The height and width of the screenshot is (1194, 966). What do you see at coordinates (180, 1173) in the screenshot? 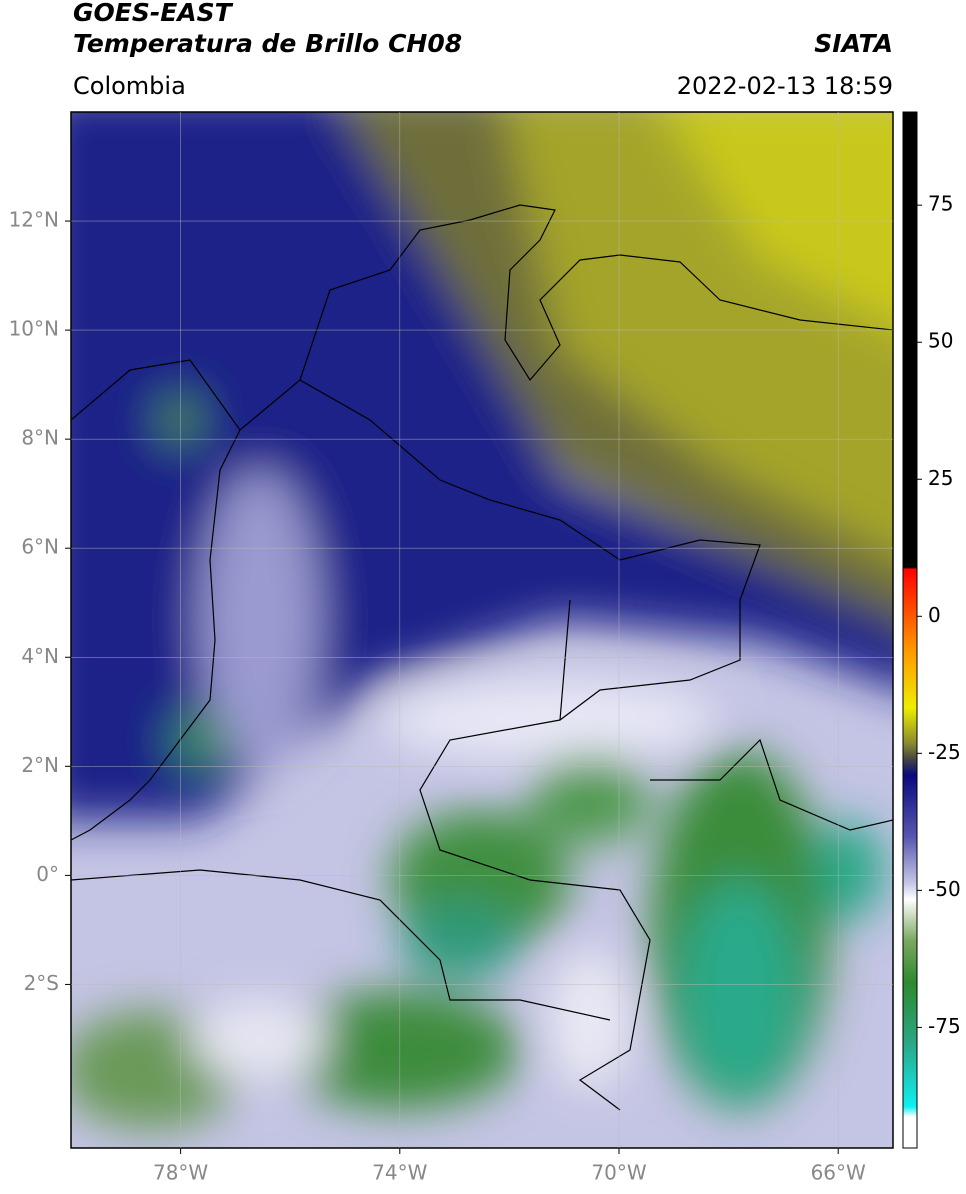
I see `lon-tick-label: 78°W` at bounding box center [180, 1173].